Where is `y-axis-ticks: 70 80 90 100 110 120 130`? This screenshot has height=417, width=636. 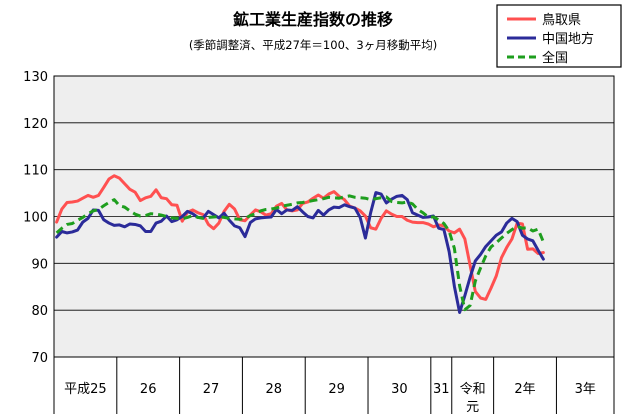 y-axis-ticks: 70 80 90 100 110 120 130 is located at coordinates (35, 218).